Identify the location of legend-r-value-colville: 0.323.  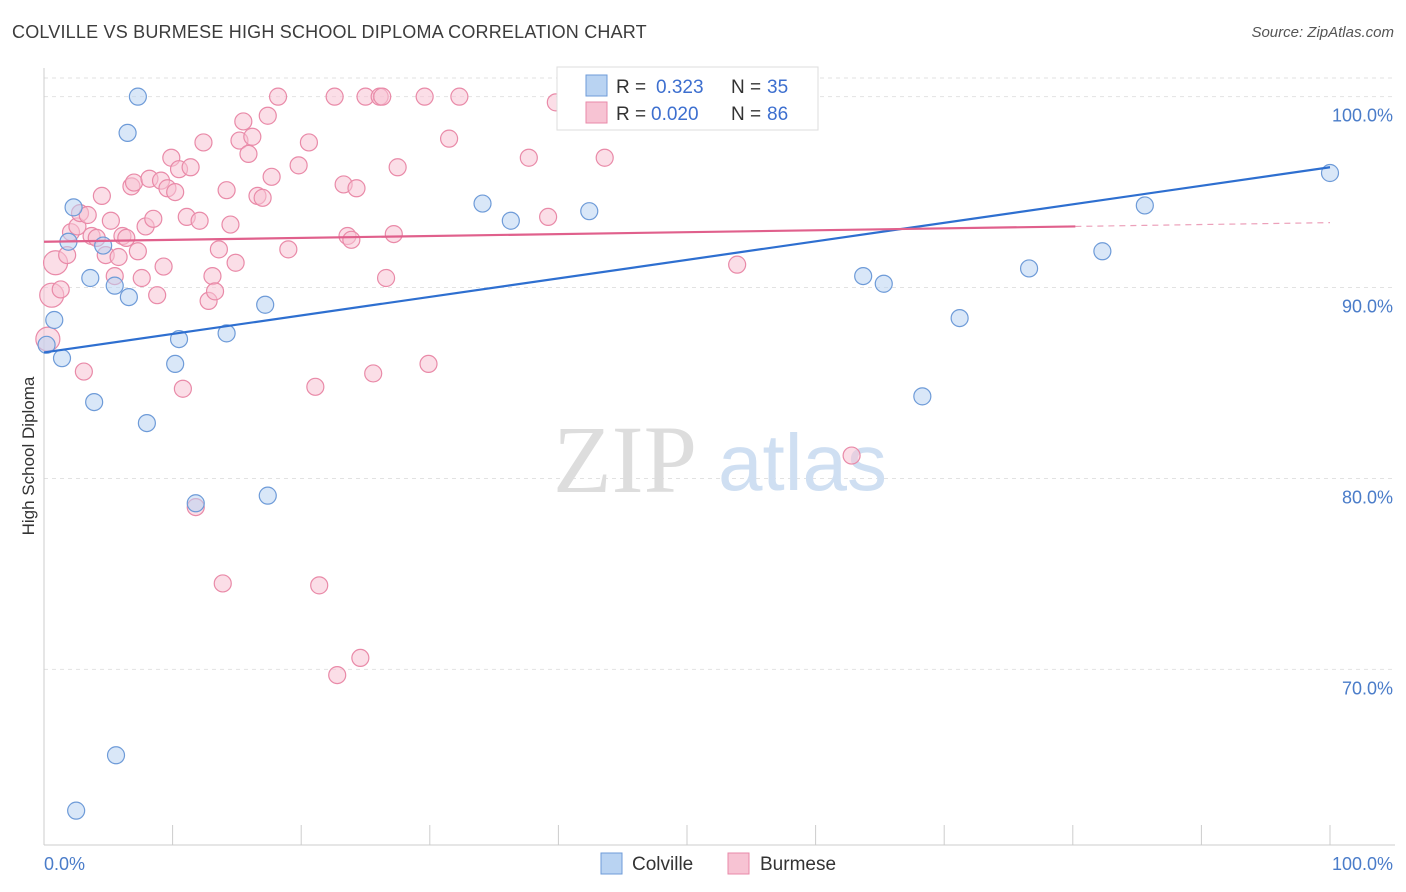
(680, 87).